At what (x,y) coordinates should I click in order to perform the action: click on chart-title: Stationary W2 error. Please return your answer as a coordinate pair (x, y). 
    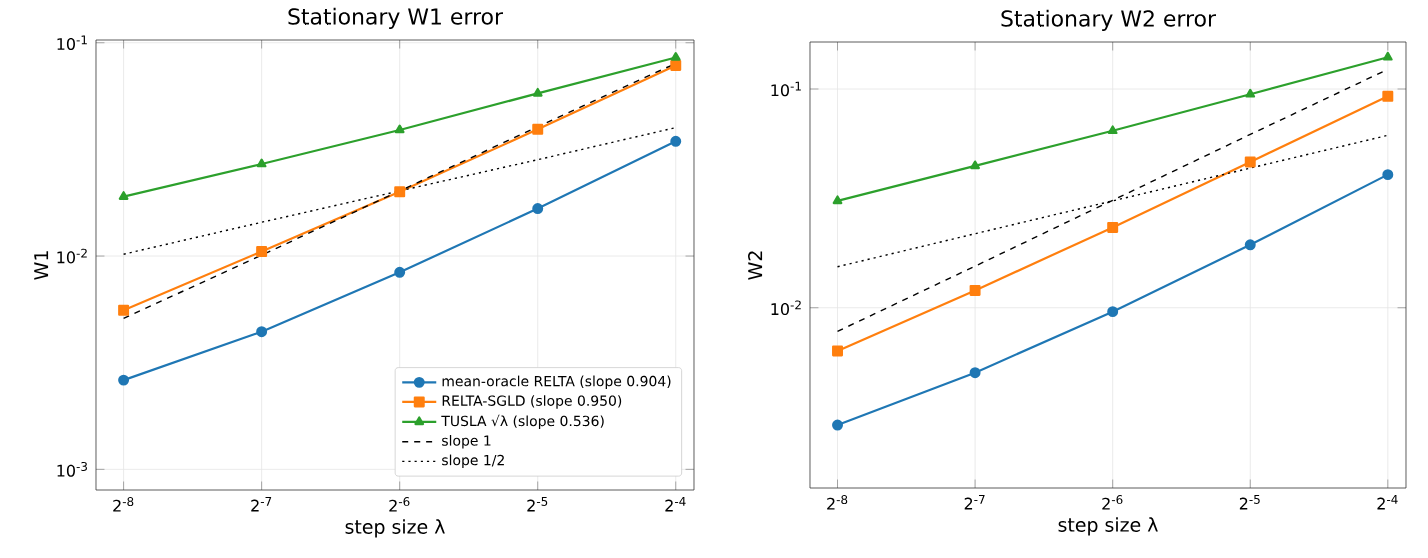
    Looking at the image, I should click on (1108, 20).